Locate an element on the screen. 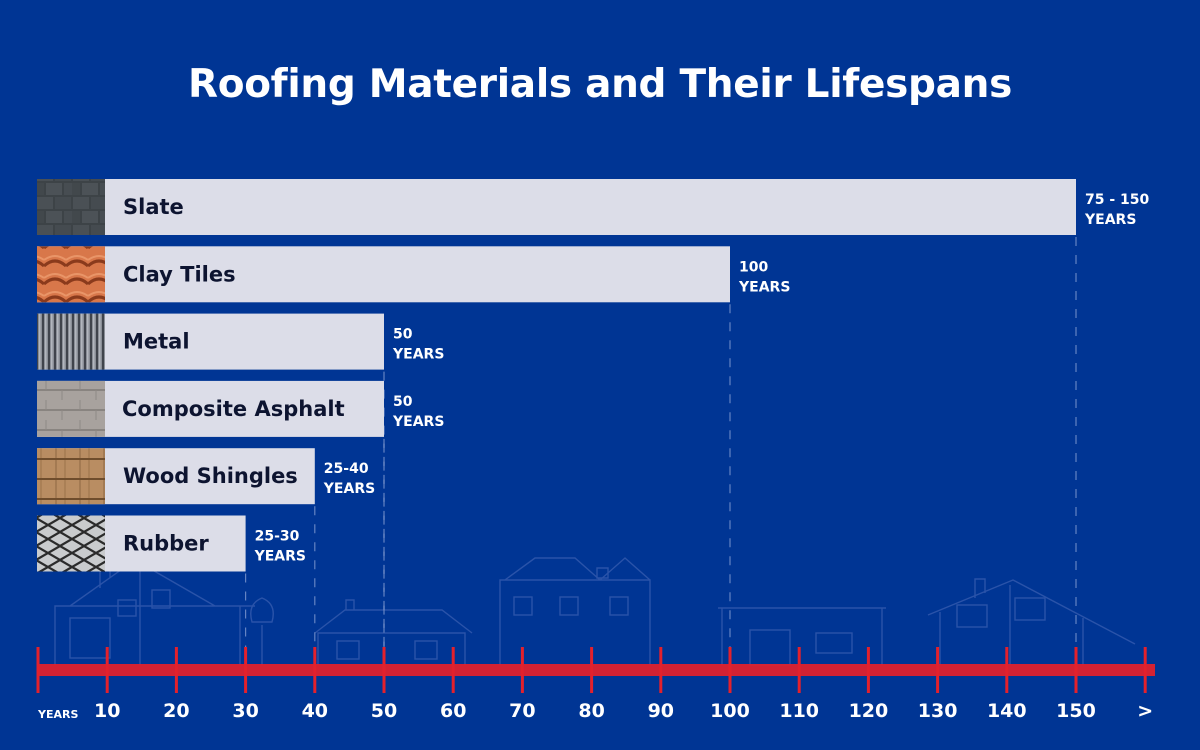  tick-label: 50 is located at coordinates (384, 711).